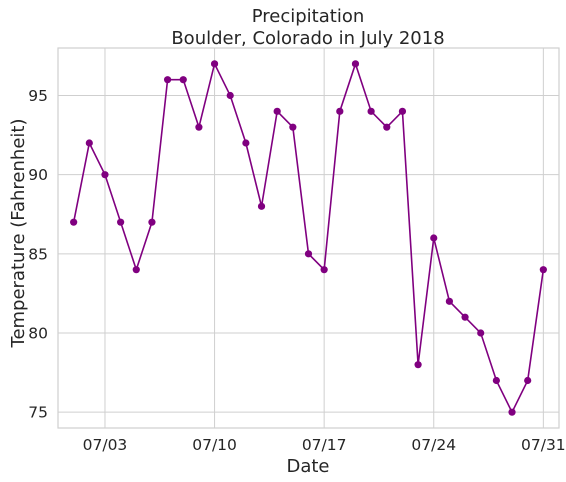 Image resolution: width=566 pixels, height=482 pixels. I want to click on x-tick-label: 07/31, so click(543, 445).